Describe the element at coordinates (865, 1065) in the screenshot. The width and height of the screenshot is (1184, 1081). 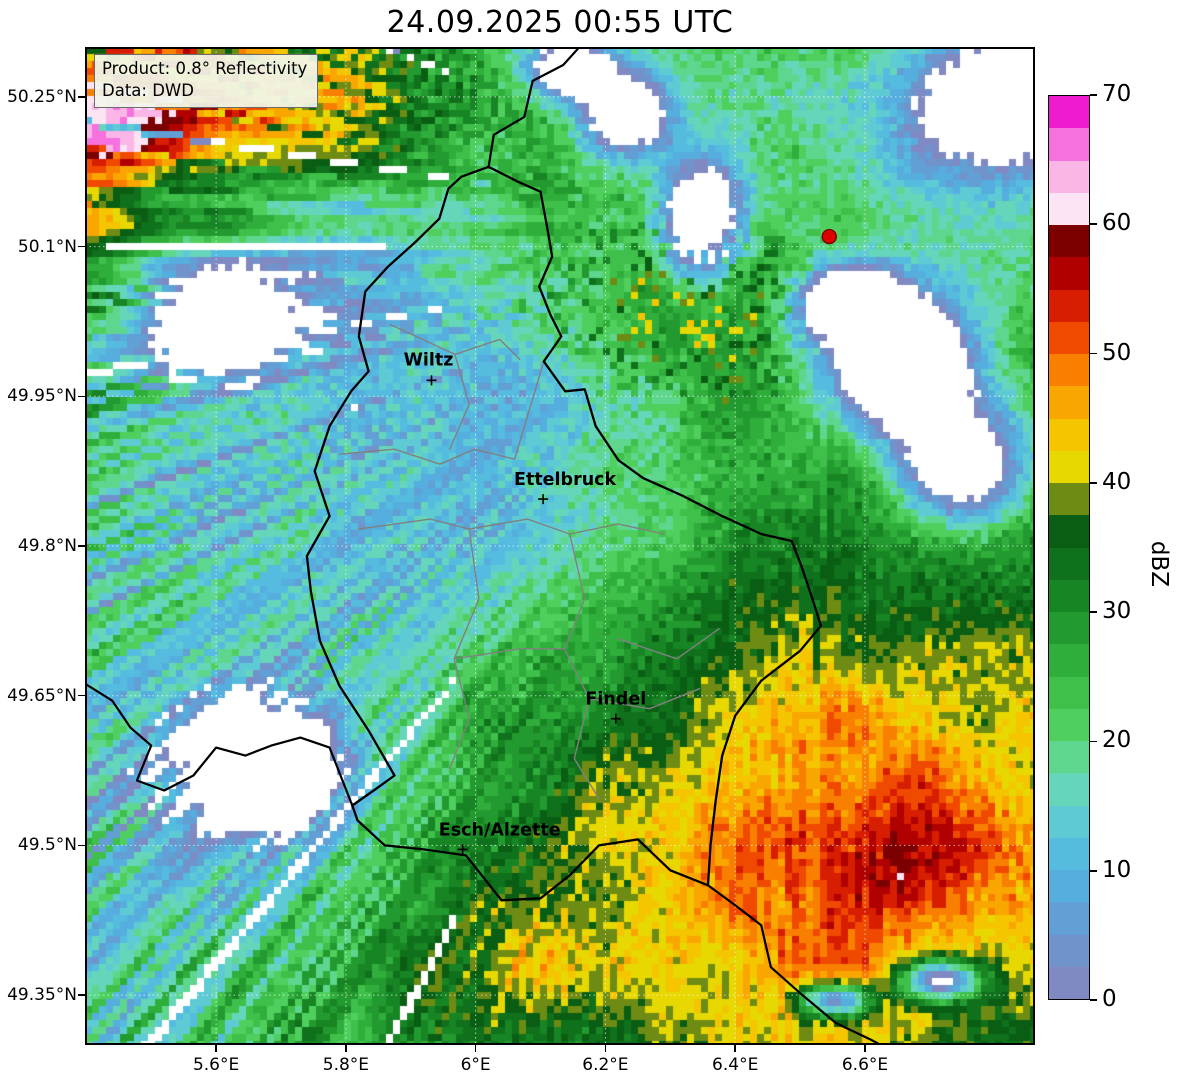
I see `lon-tick-label: 6.6°E` at that location.